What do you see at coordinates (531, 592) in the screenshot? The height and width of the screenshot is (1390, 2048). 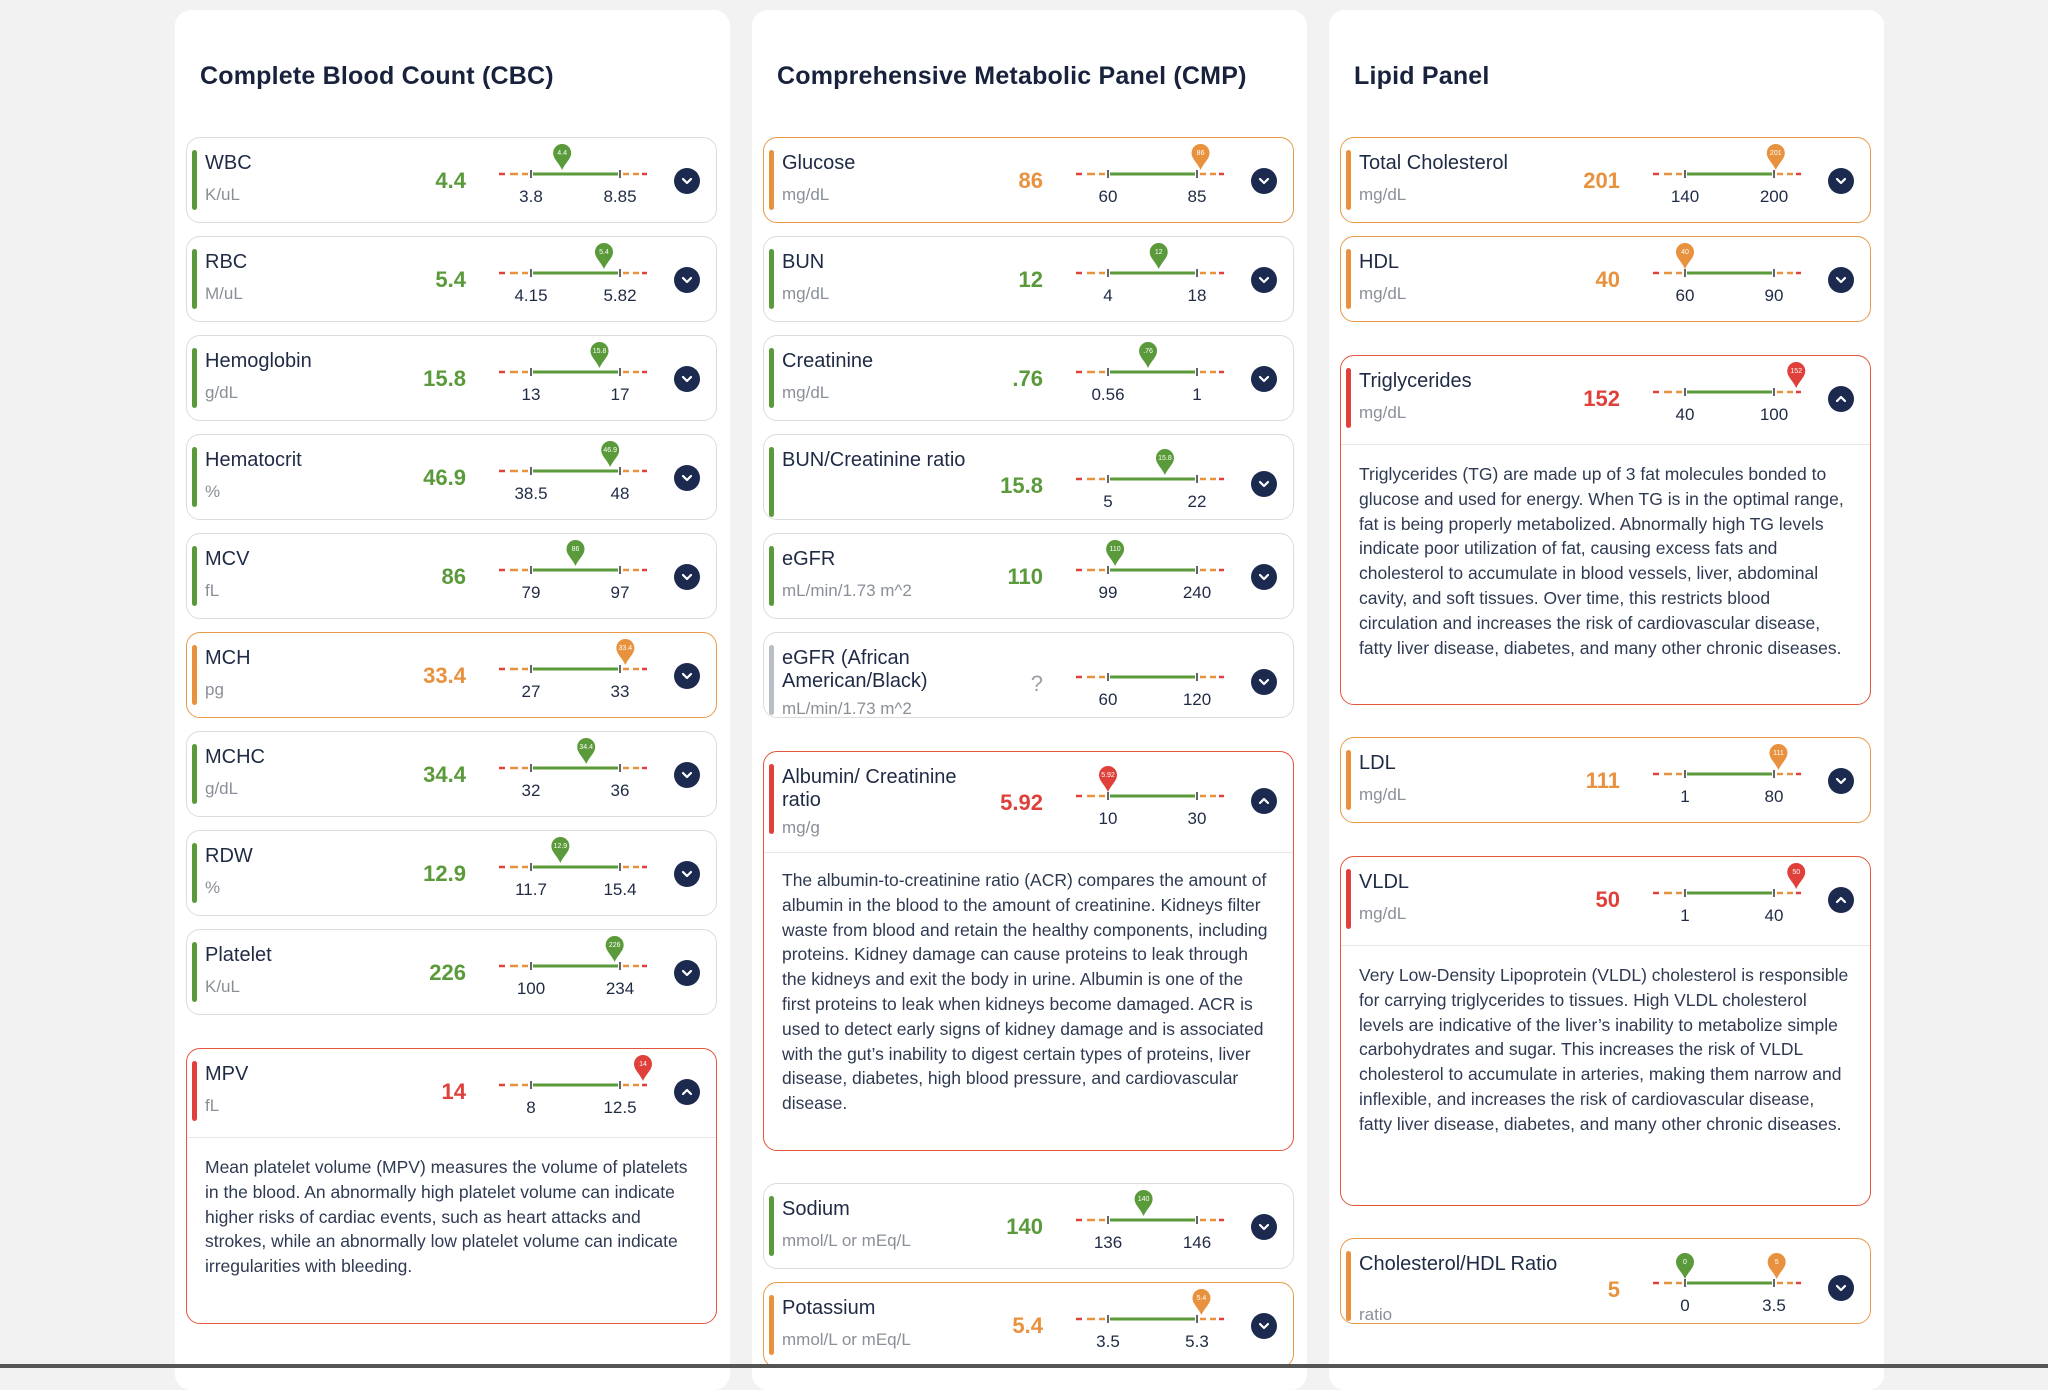 I see `range-low: 79` at bounding box center [531, 592].